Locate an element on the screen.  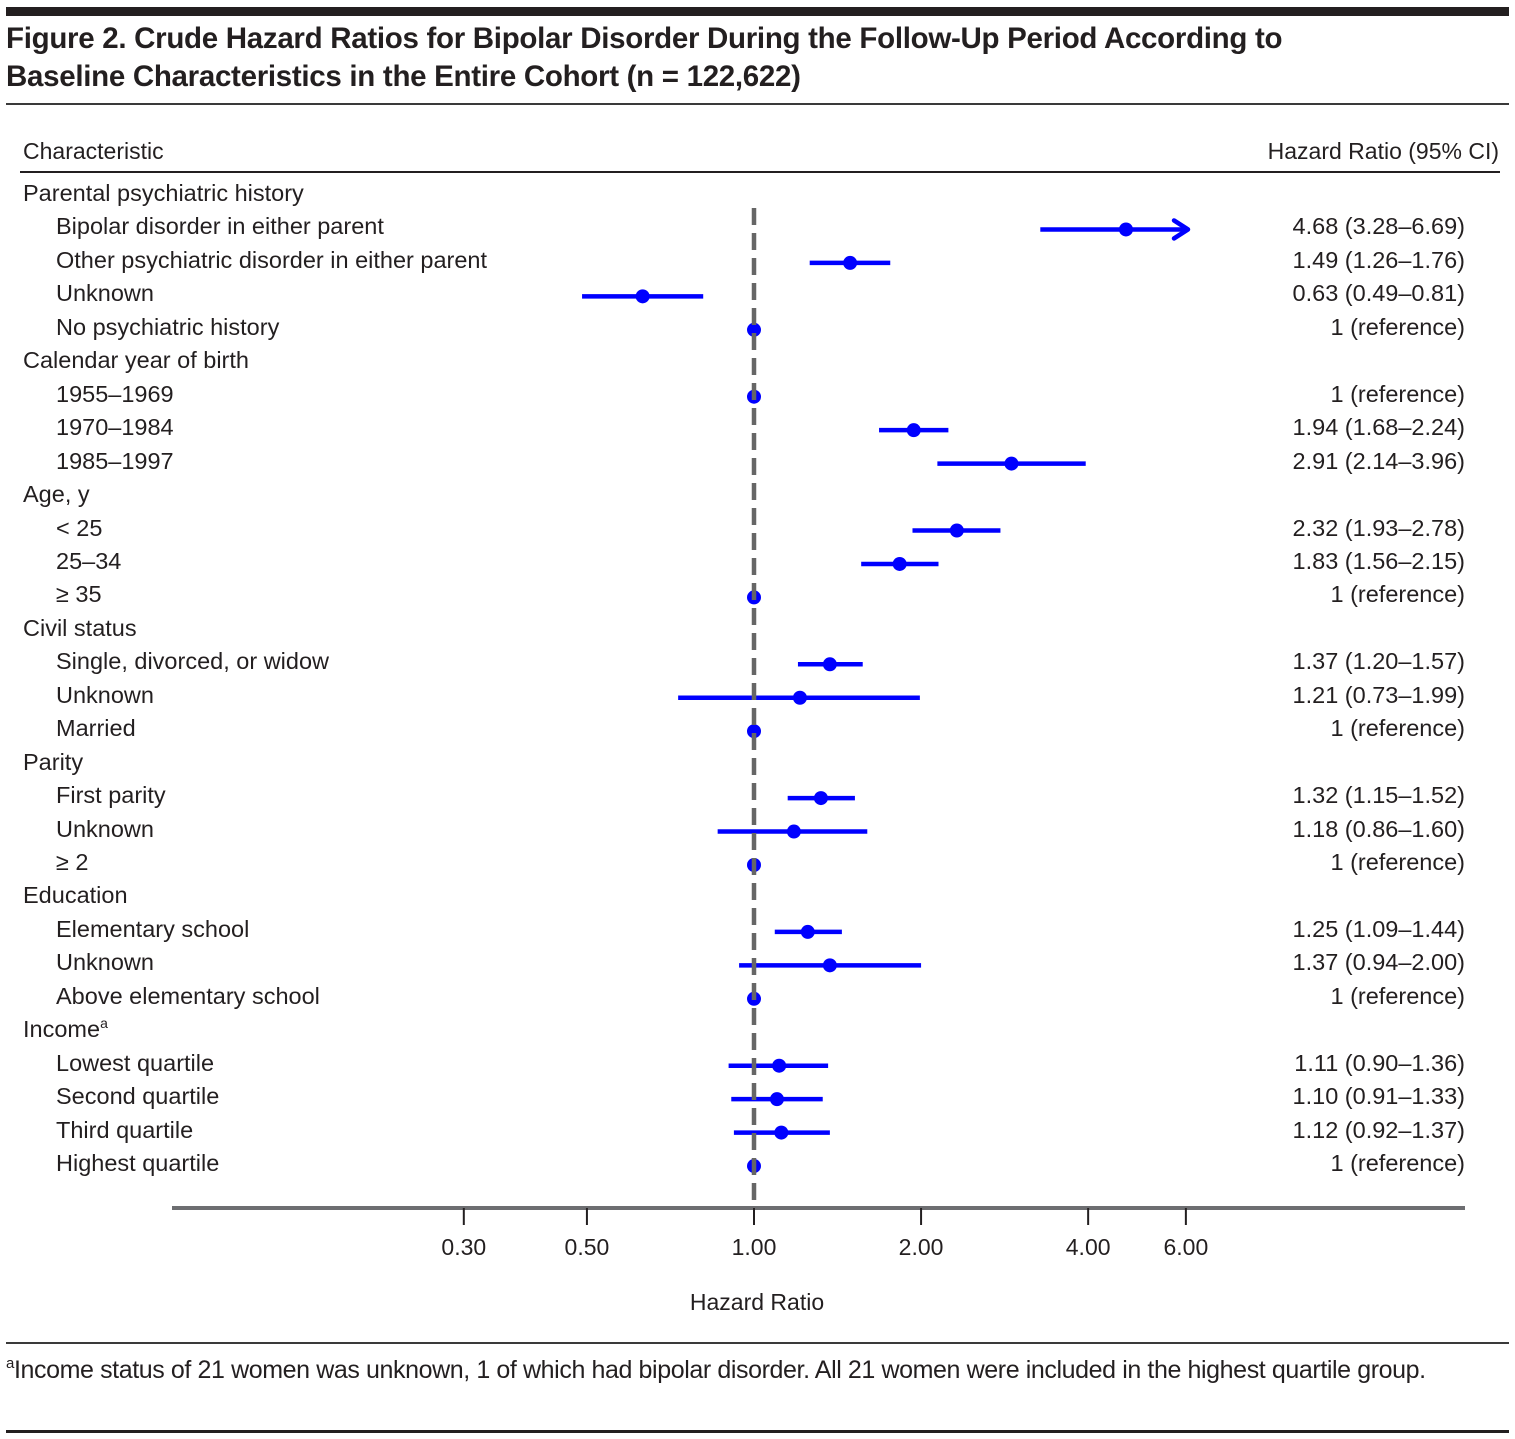
group-label: Age, y is located at coordinates (56, 494).